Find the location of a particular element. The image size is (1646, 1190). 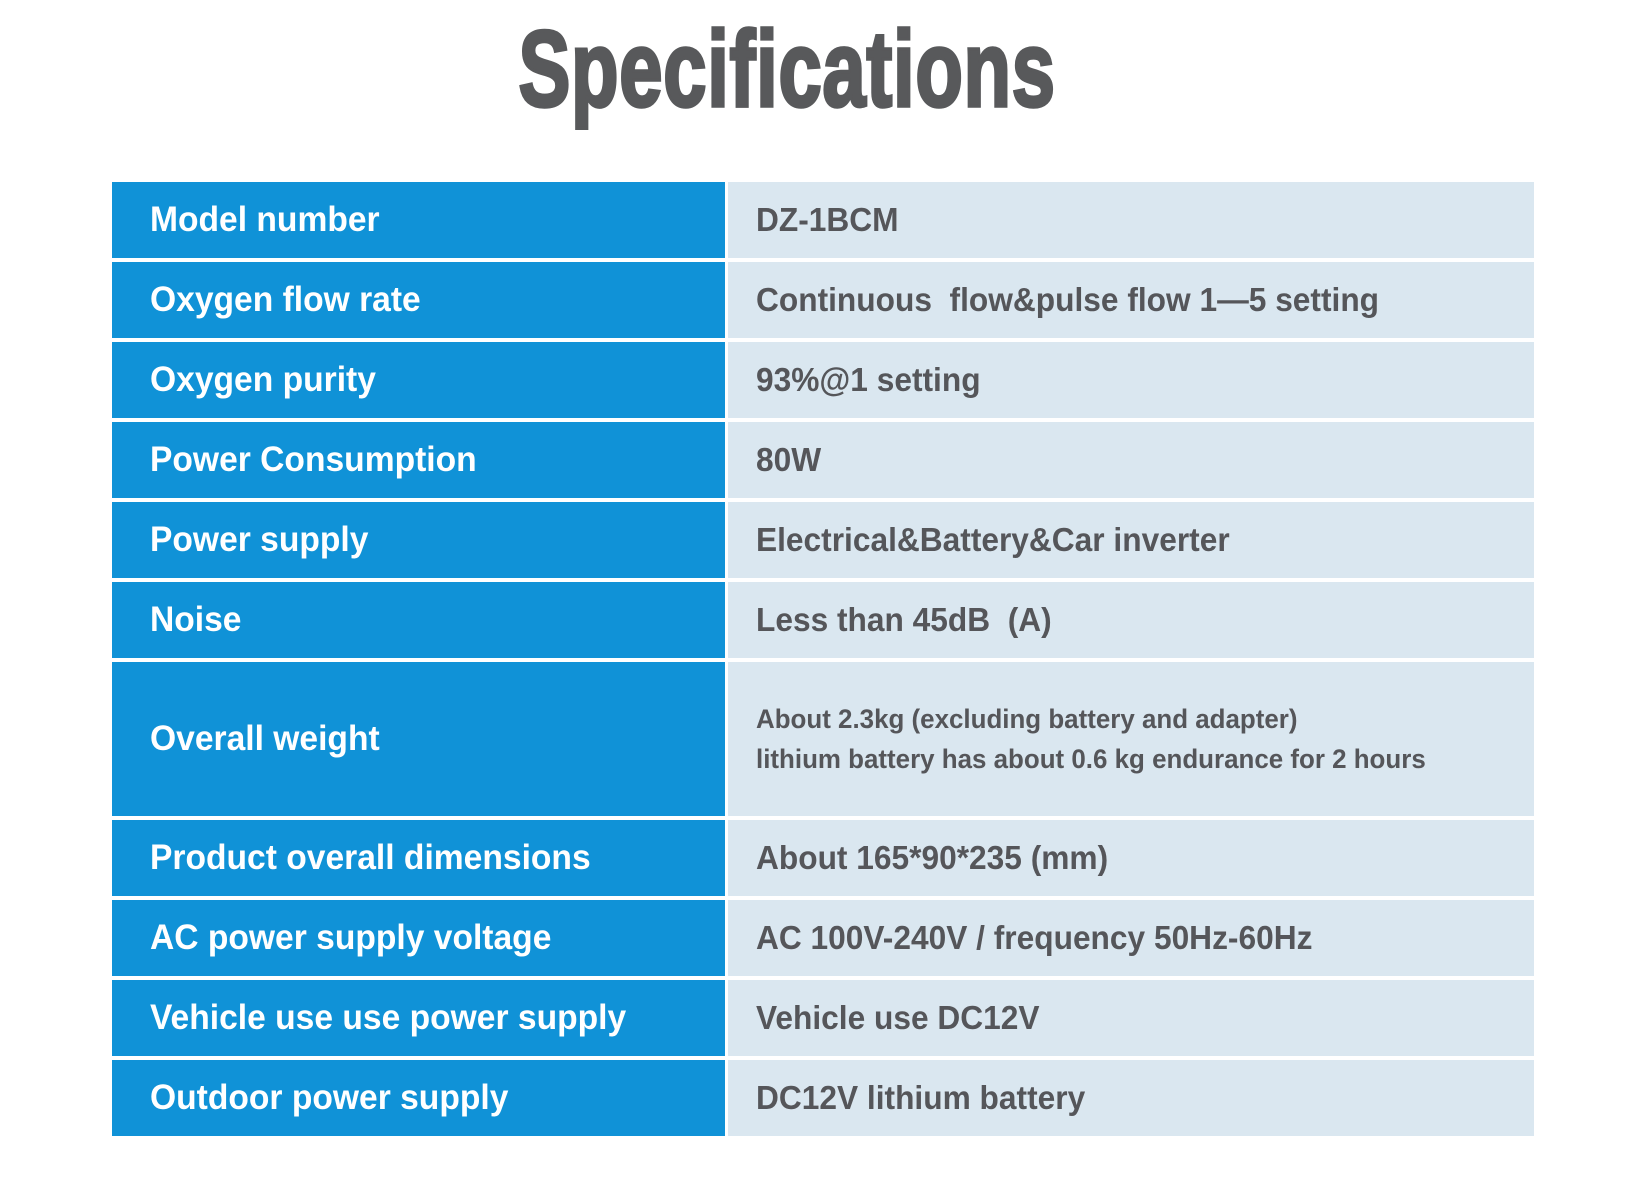

spec-label-cell: AC power supply voltage is located at coordinates (418, 938).